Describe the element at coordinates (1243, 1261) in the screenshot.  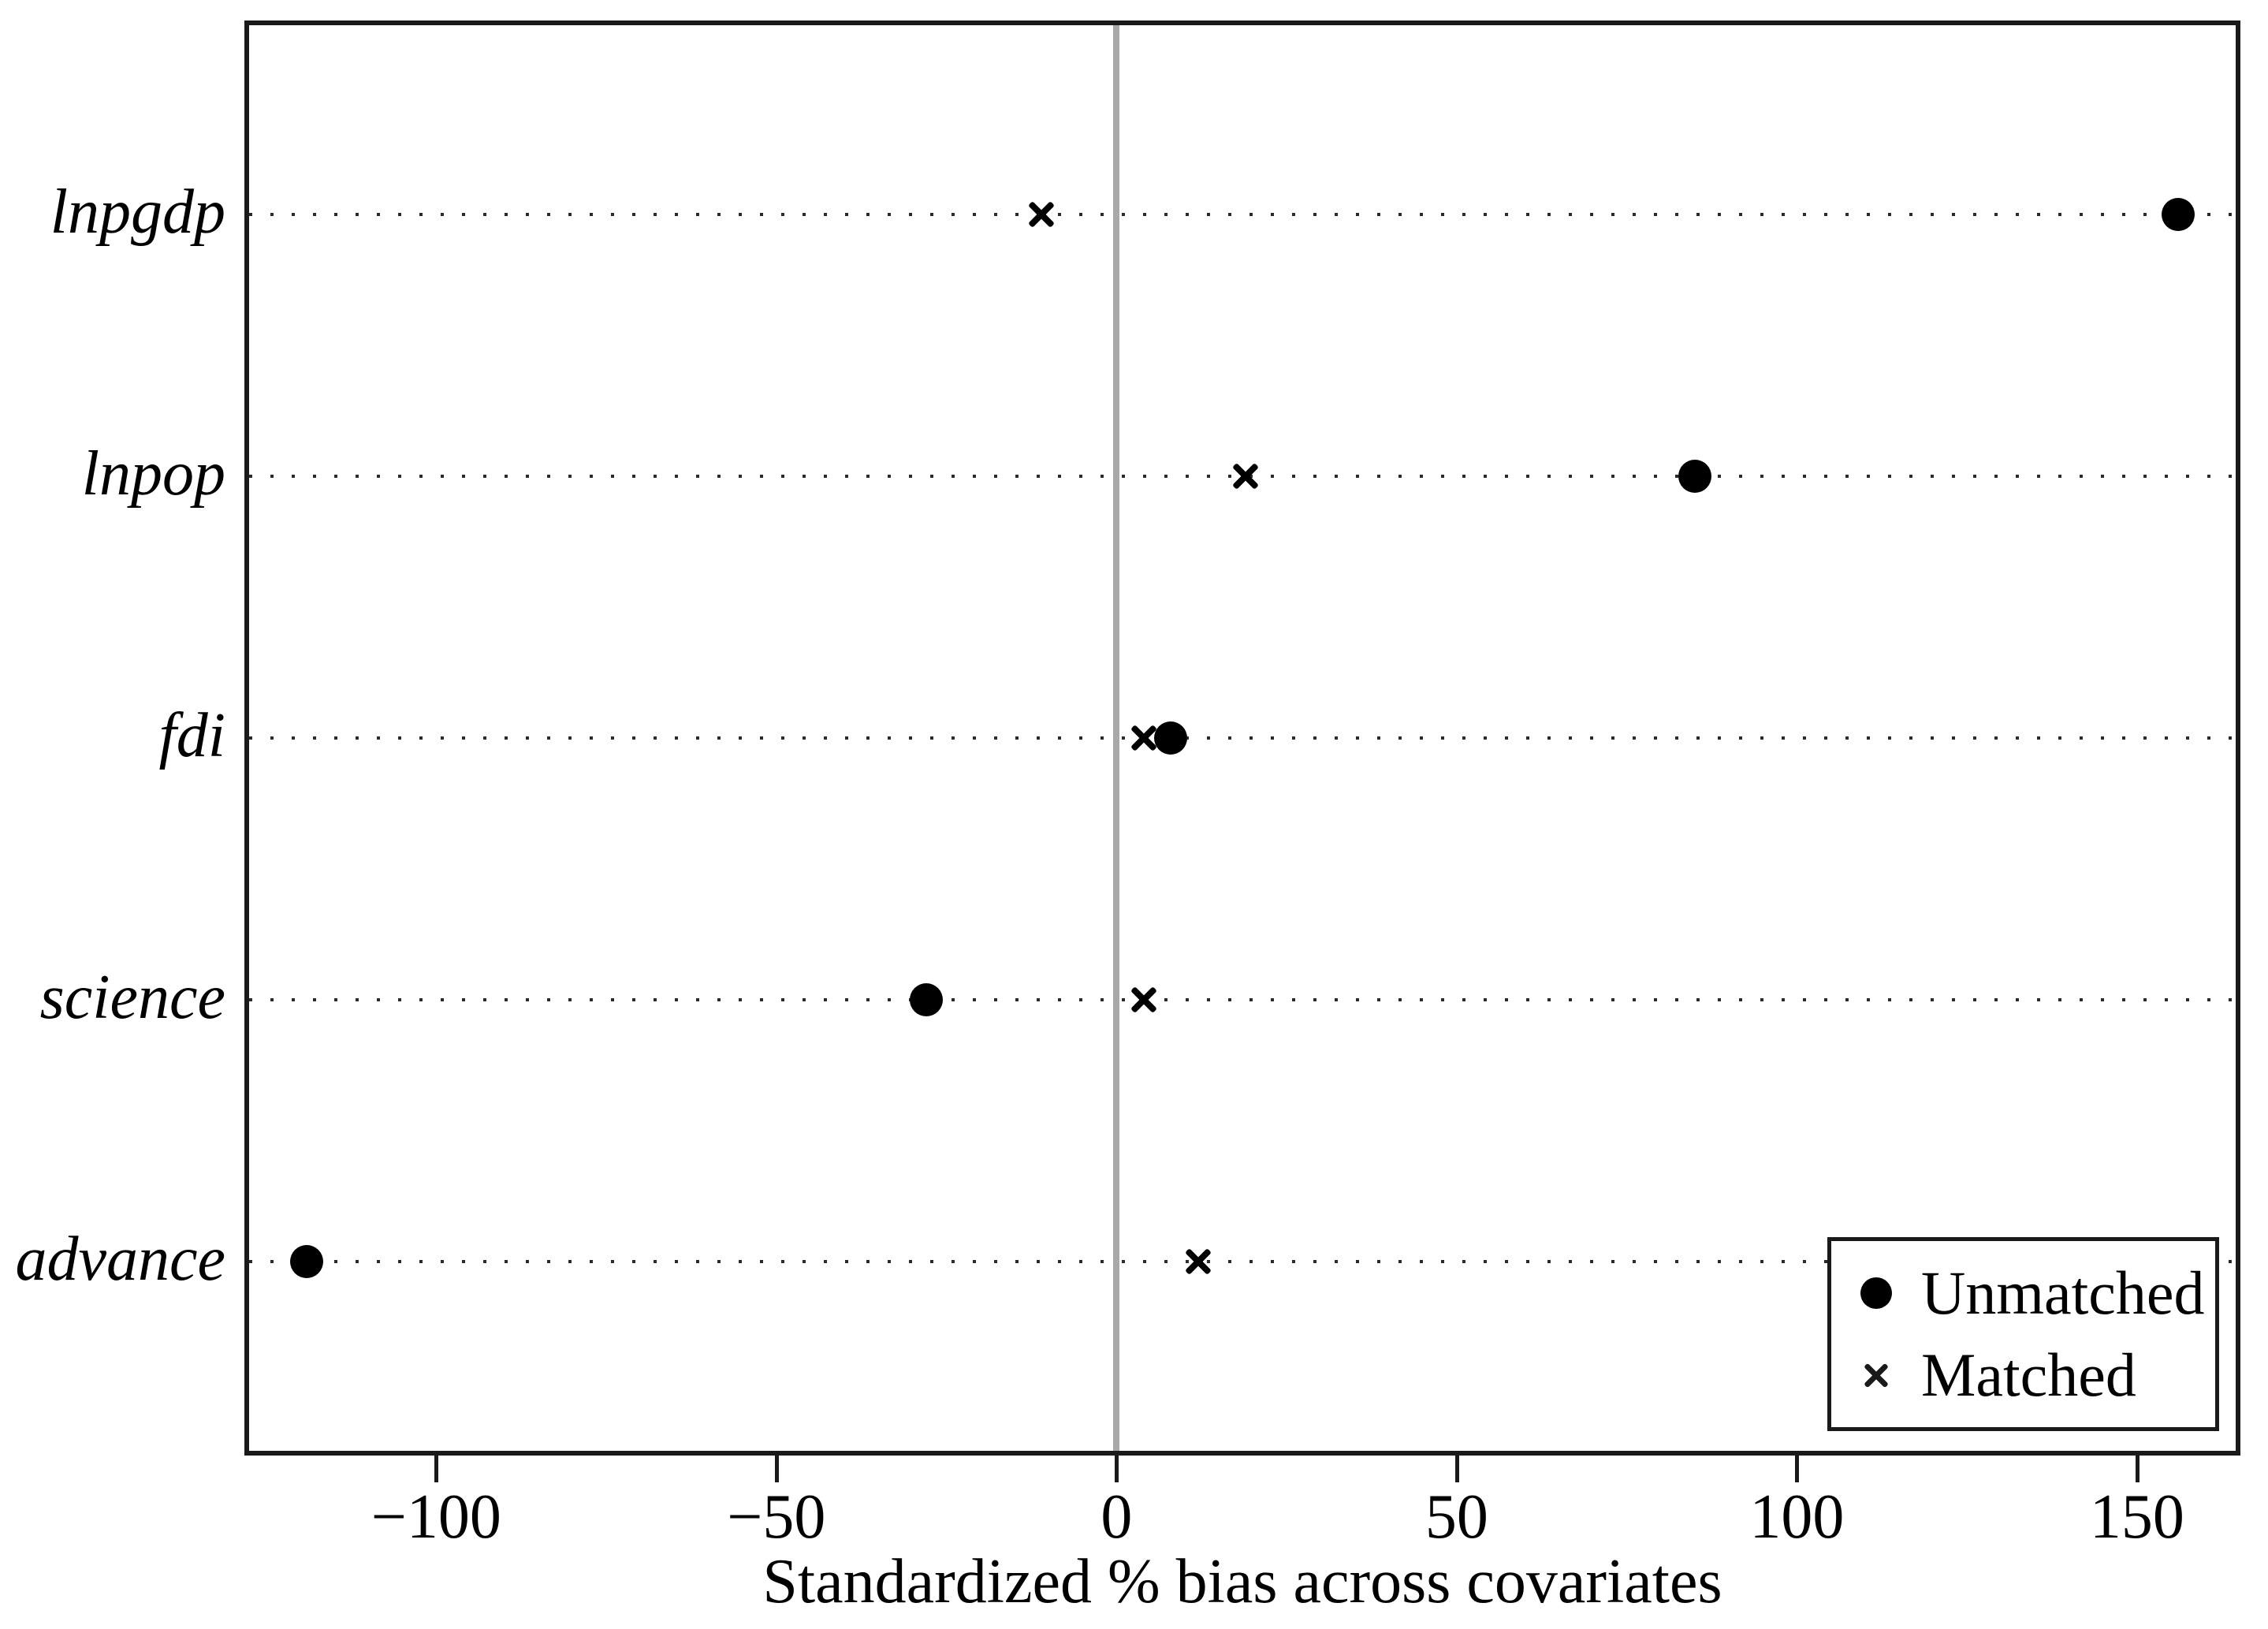
I see `gridline-advance` at that location.